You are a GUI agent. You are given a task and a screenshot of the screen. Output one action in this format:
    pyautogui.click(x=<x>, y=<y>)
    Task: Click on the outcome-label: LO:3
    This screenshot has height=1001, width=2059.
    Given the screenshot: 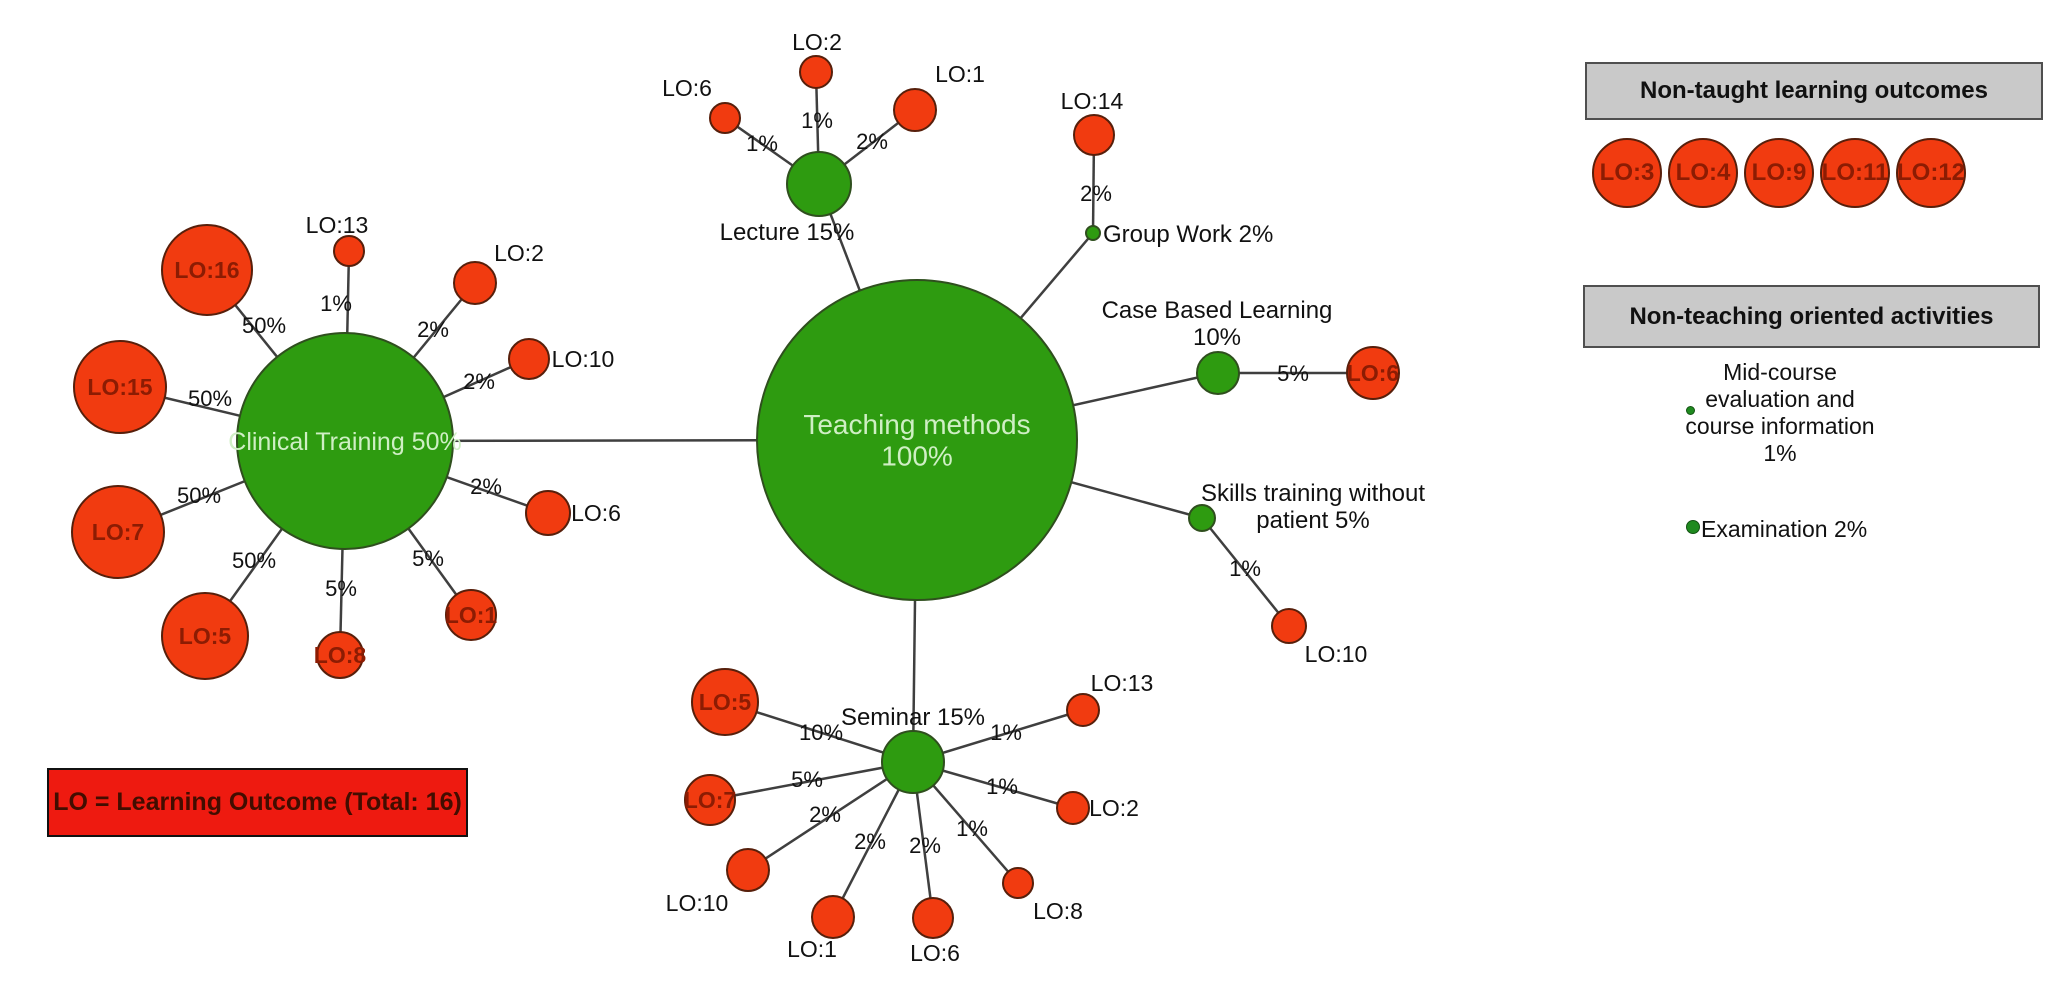 What is the action you would take?
    pyautogui.click(x=1627, y=172)
    